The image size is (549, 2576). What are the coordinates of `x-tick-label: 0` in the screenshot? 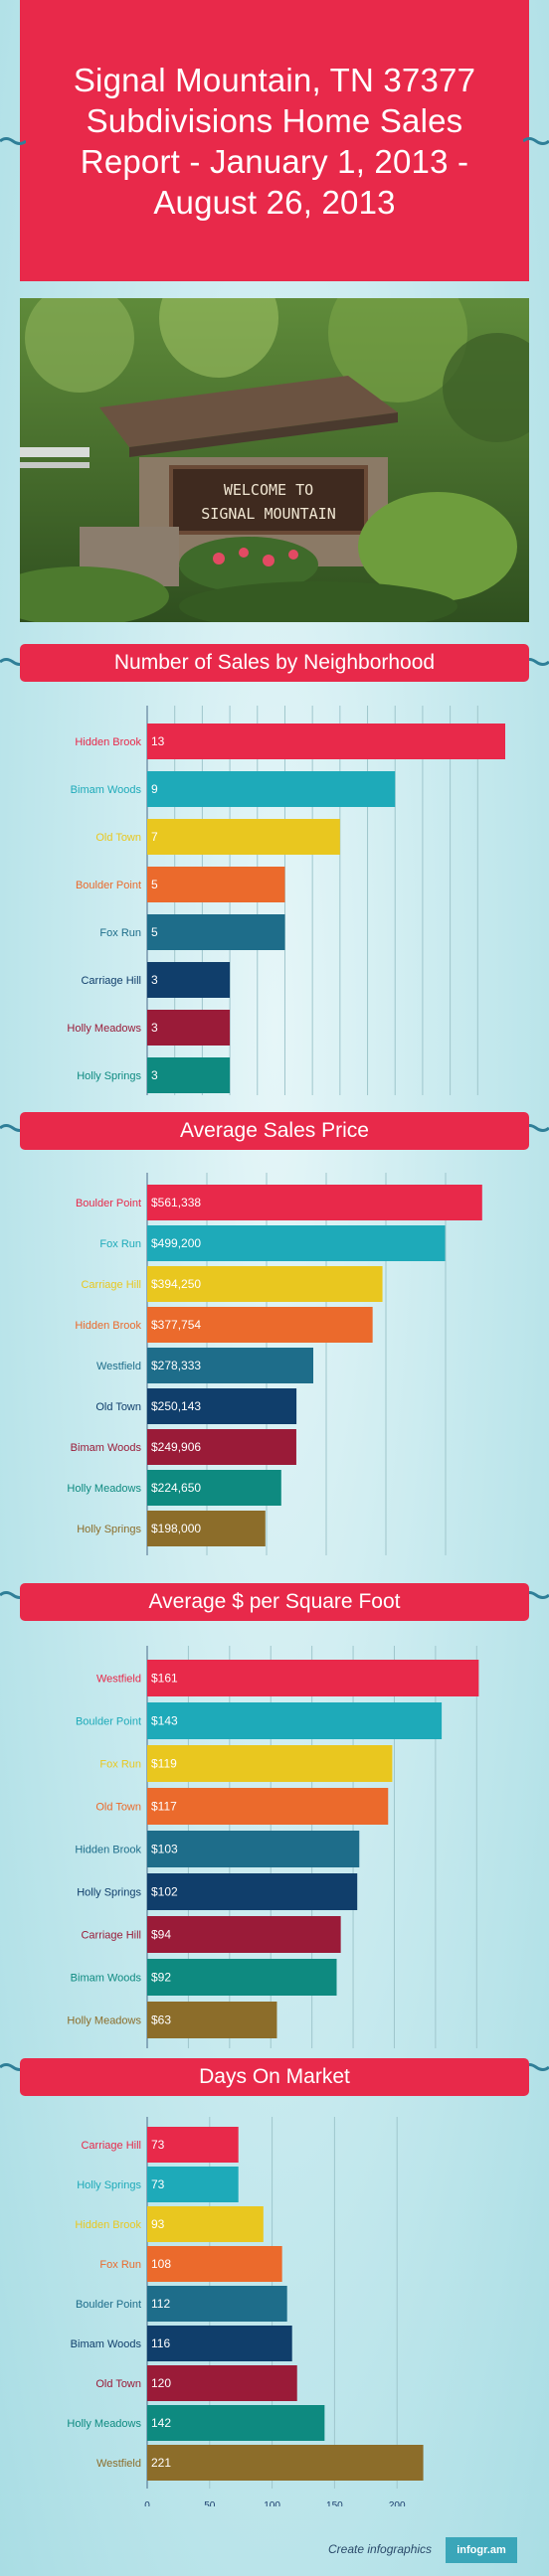 It's located at (147, 2503).